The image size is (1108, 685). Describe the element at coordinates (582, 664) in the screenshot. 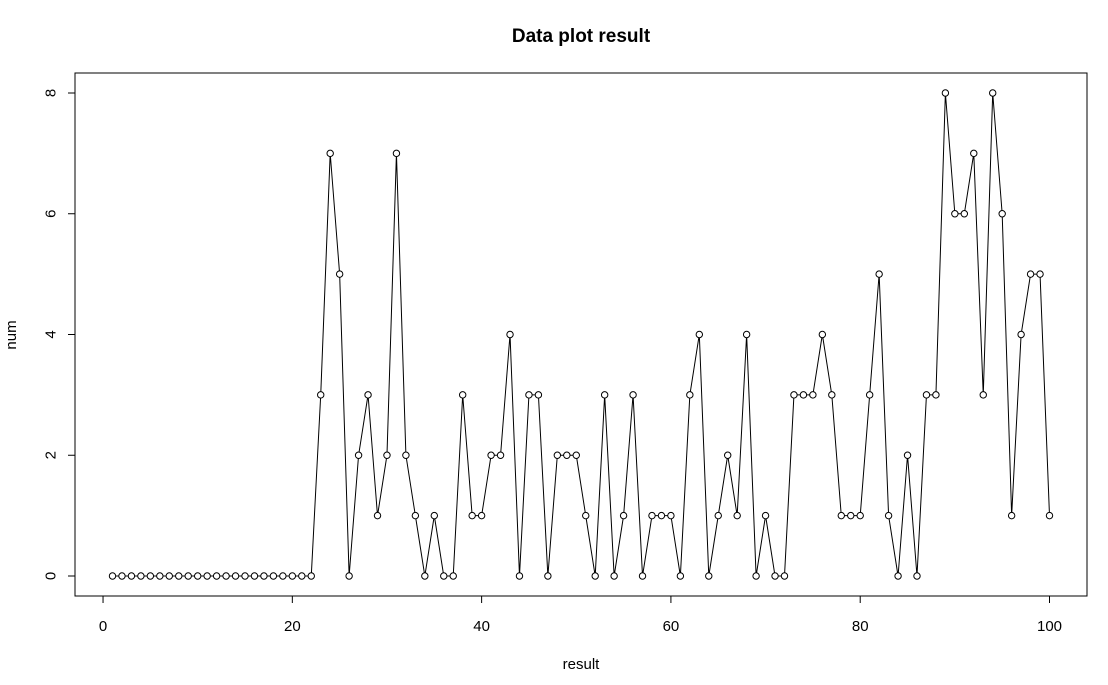

I see `x-axis-label: result` at that location.